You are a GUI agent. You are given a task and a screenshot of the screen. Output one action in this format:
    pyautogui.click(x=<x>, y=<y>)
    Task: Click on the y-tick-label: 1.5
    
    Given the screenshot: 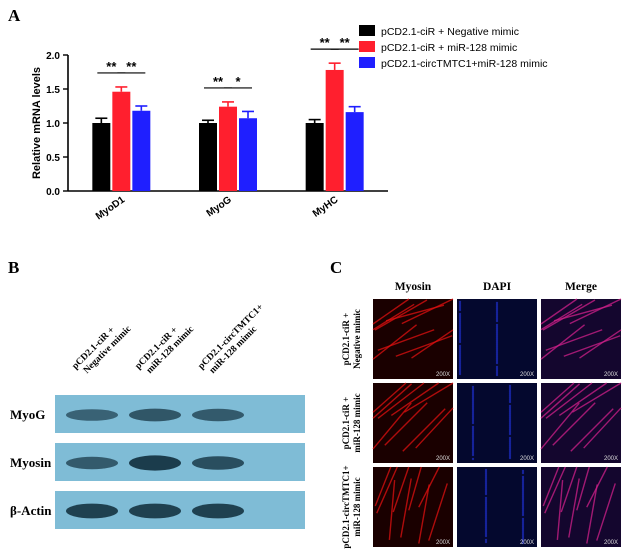 What is the action you would take?
    pyautogui.click(x=53, y=90)
    